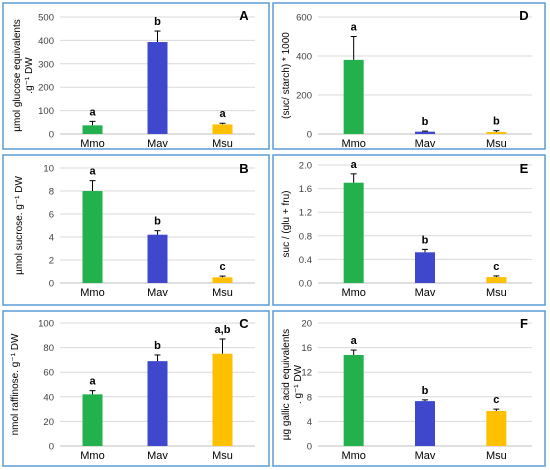 Image resolution: width=550 pixels, height=470 pixels. I want to click on y-tick-label: 1.2, so click(305, 213).